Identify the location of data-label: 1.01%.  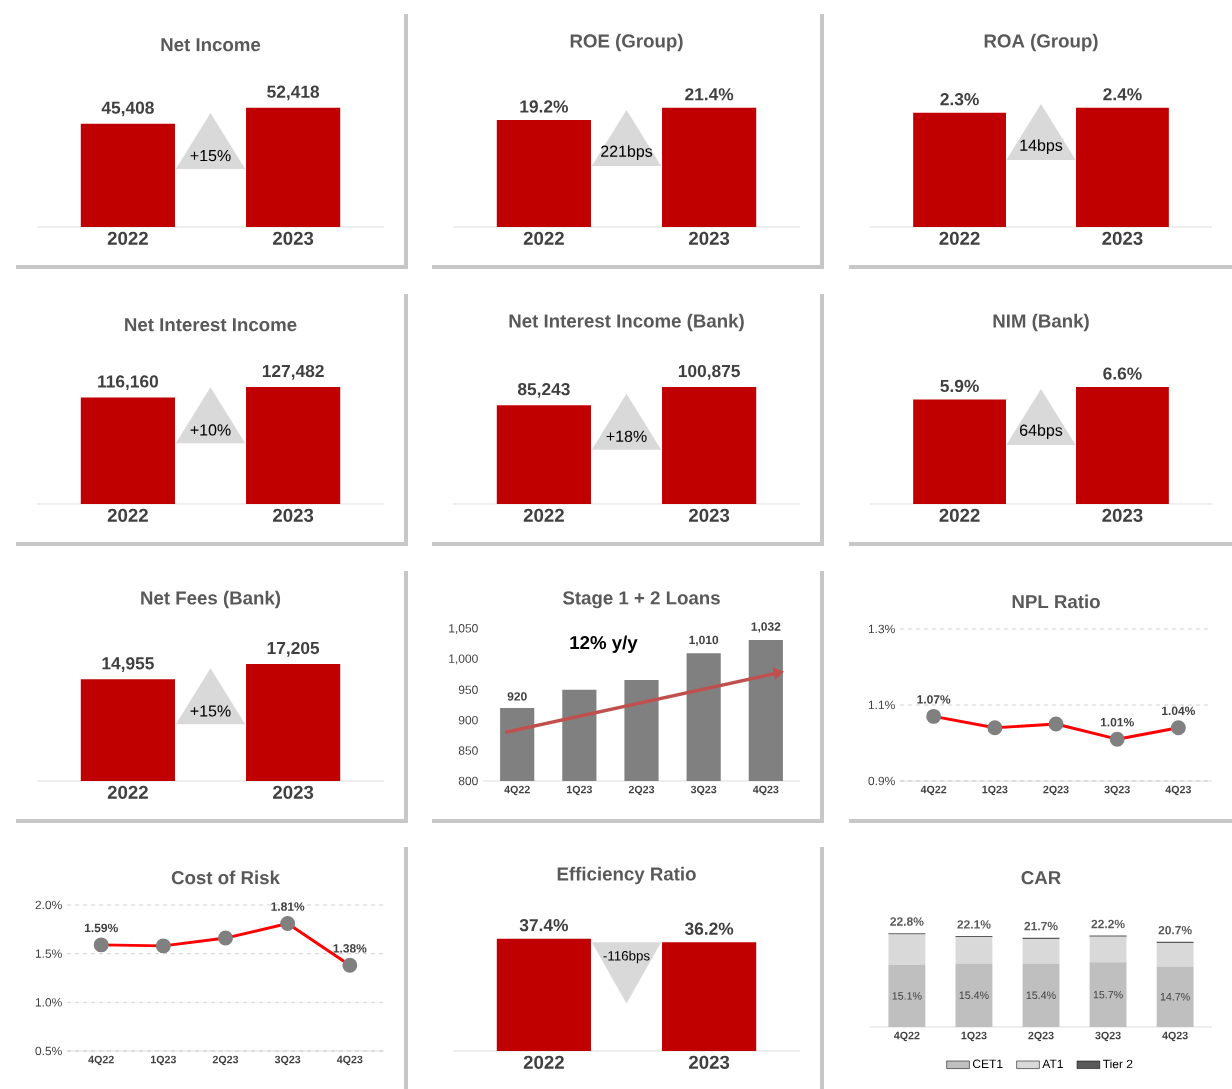
(1117, 722).